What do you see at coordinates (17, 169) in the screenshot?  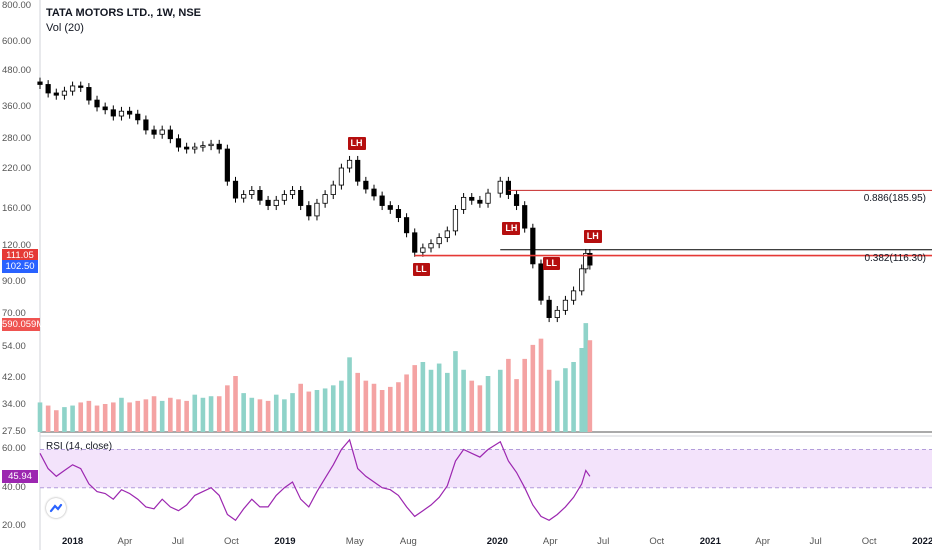 I see `price-tick-label: 220.00` at bounding box center [17, 169].